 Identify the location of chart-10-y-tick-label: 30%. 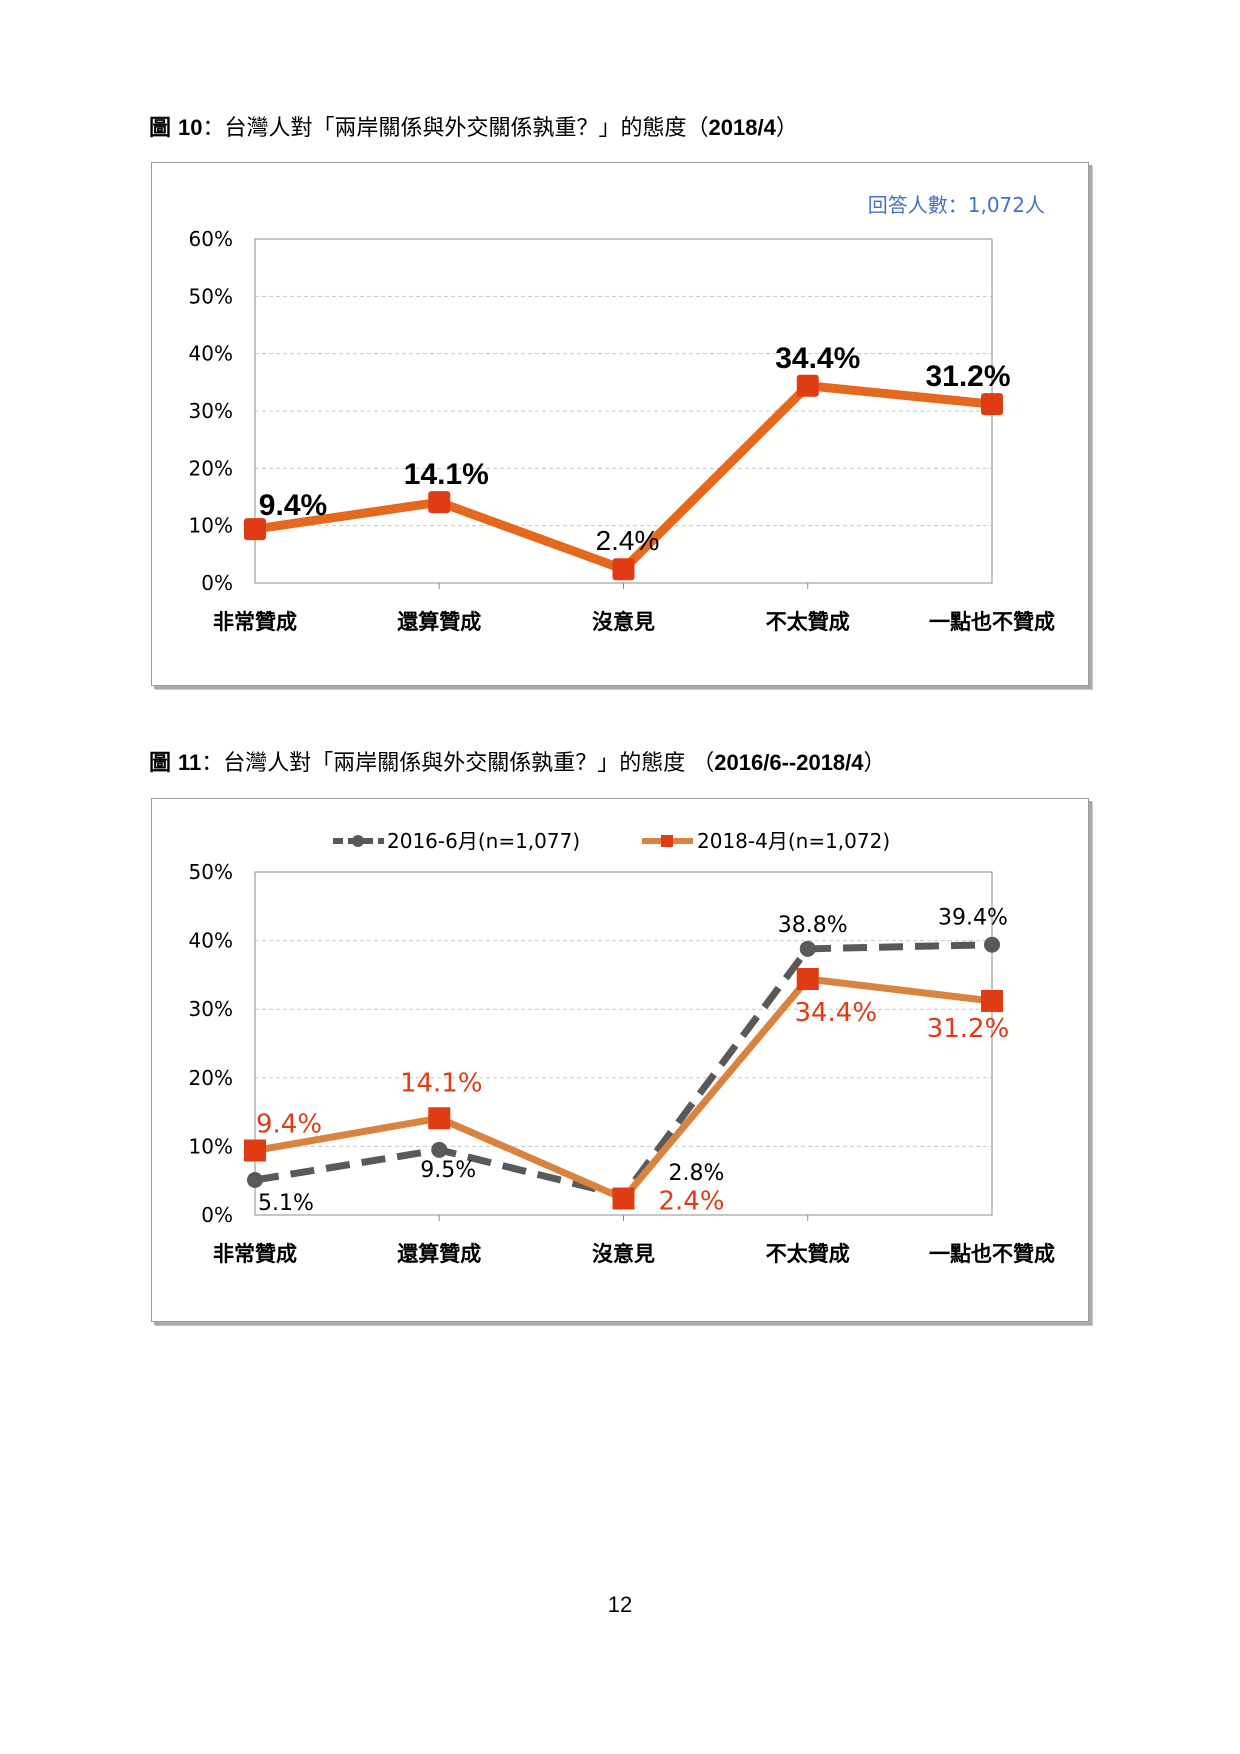
(211, 411).